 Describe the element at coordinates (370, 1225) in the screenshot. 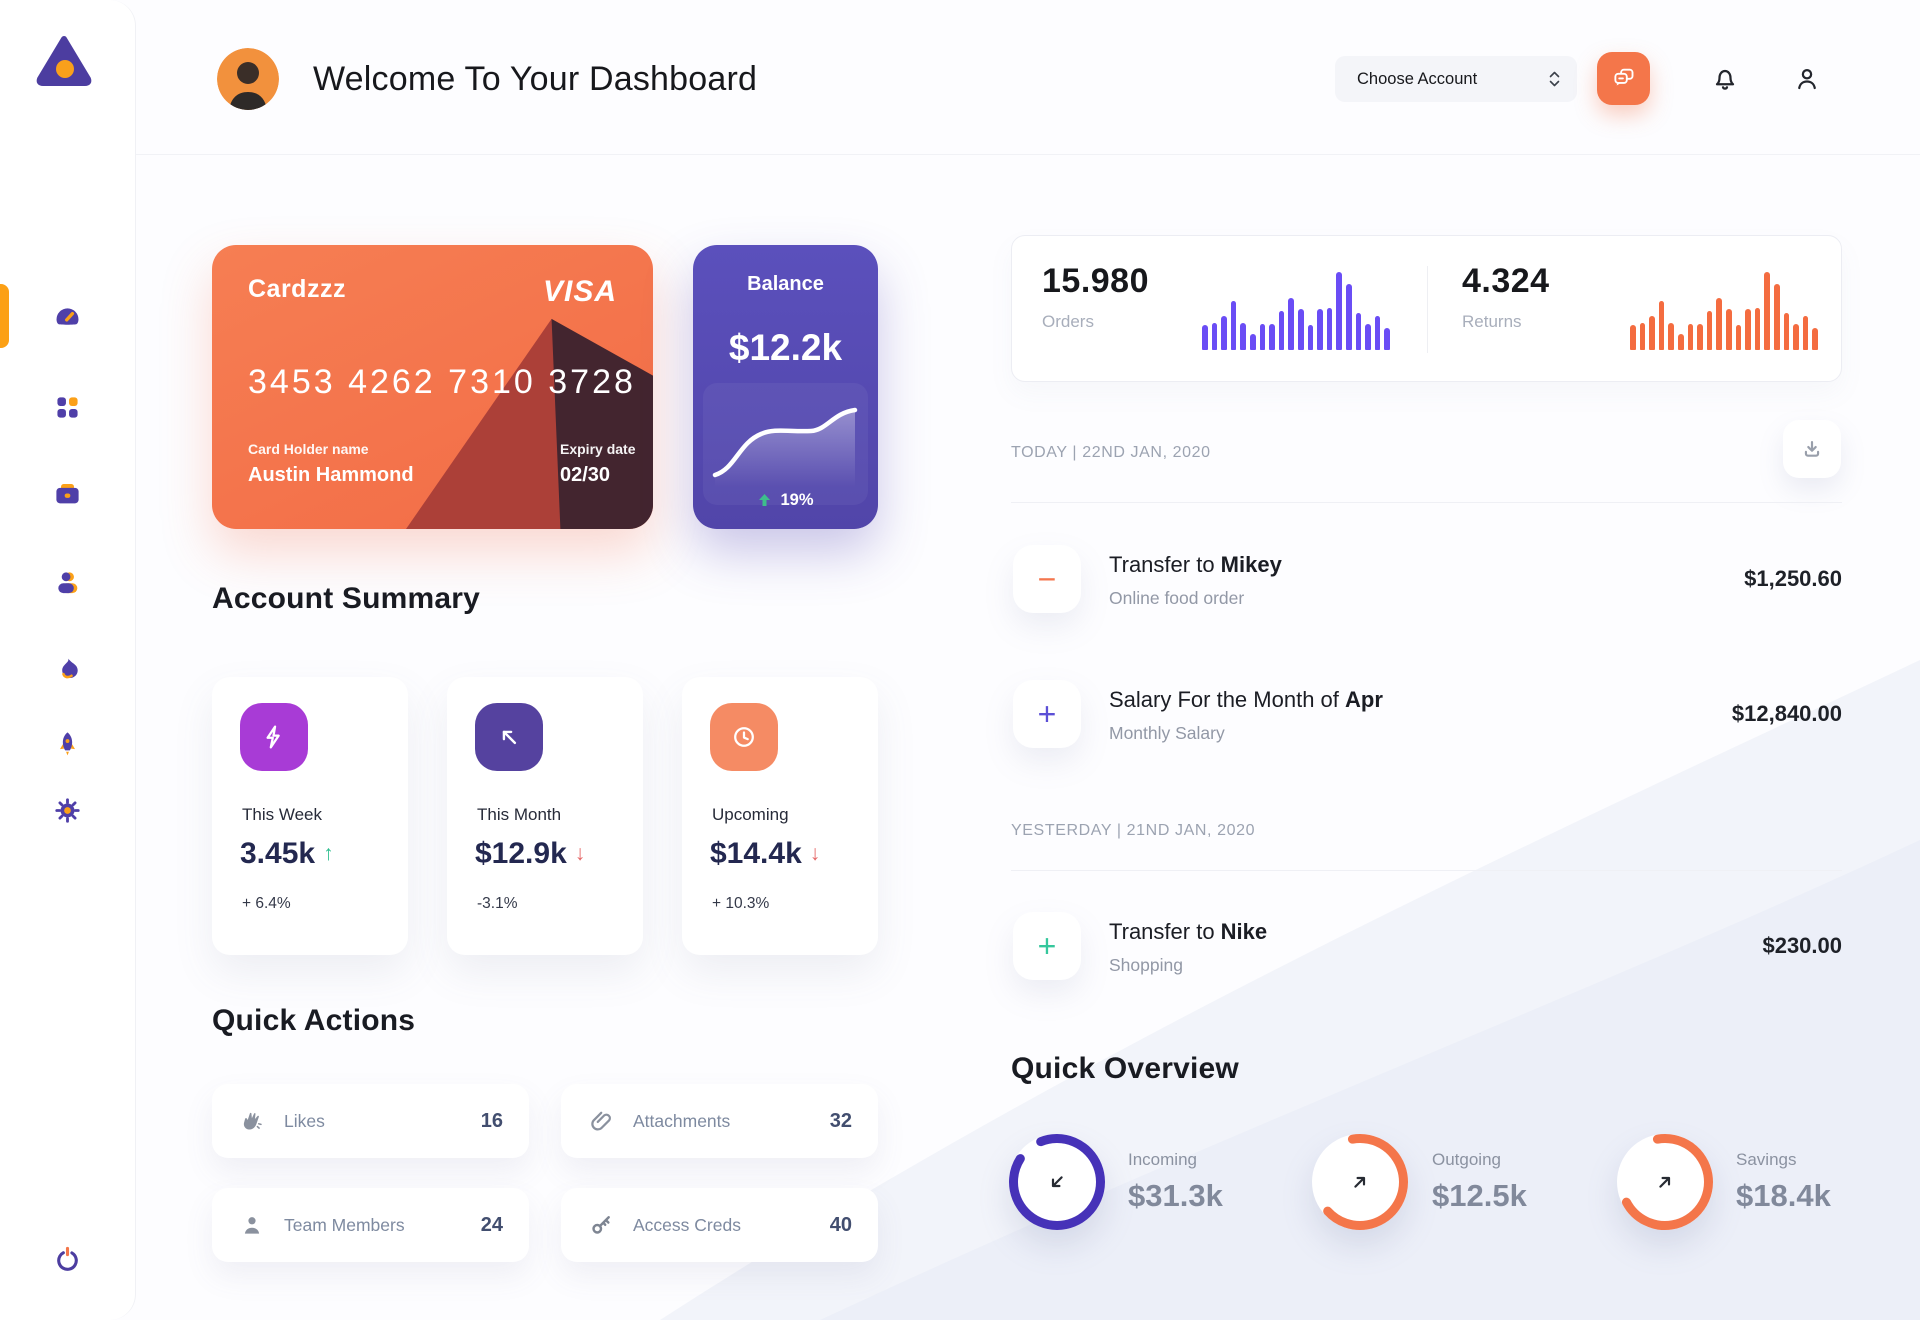

I see `quick-action-team-members: Team Members 24` at that location.